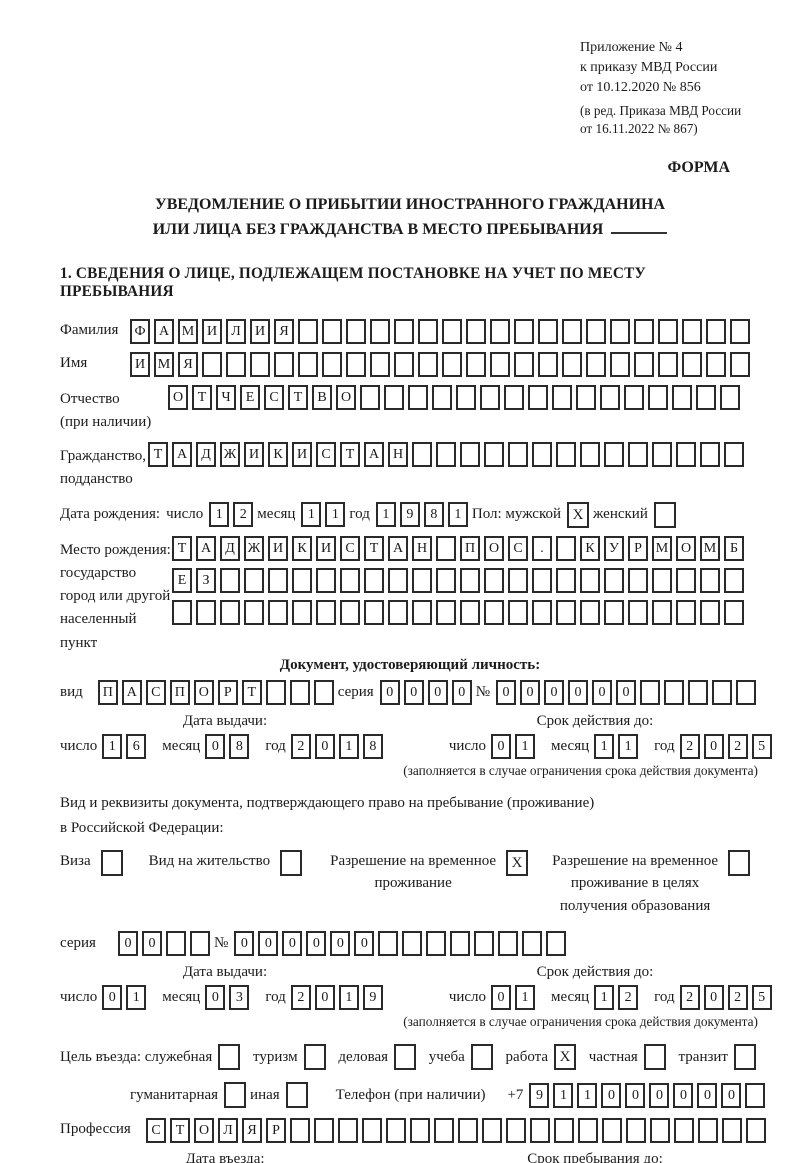 This screenshot has height=1163, width=800. Describe the element at coordinates (239, 998) in the screenshot. I see `char-box: 3` at that location.